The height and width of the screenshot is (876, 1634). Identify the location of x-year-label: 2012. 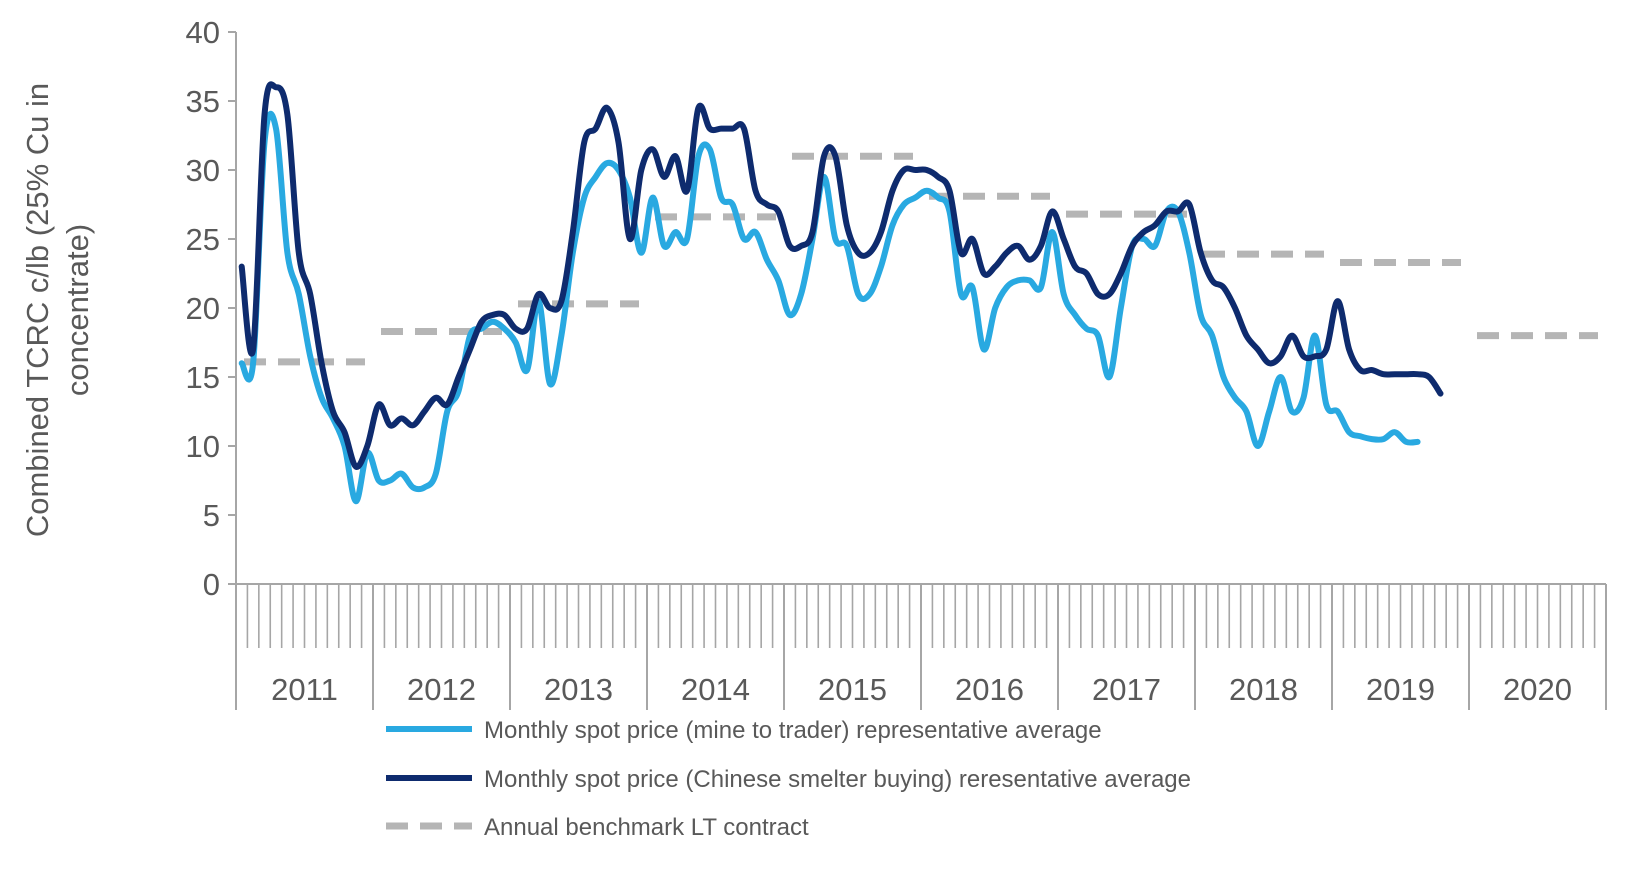
(441, 689).